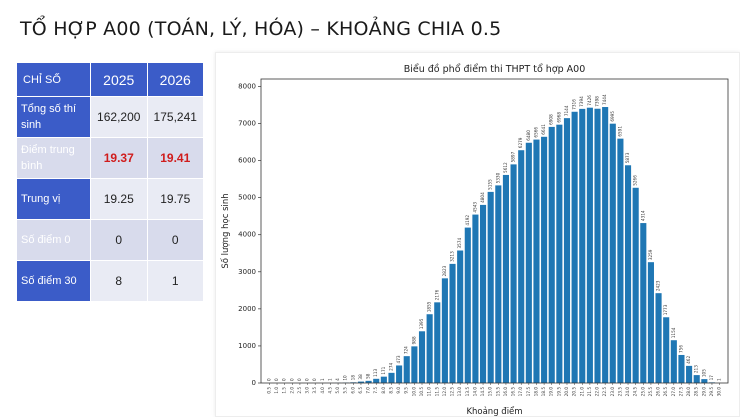  I want to click on bar-value-label: 4543, so click(474, 207).